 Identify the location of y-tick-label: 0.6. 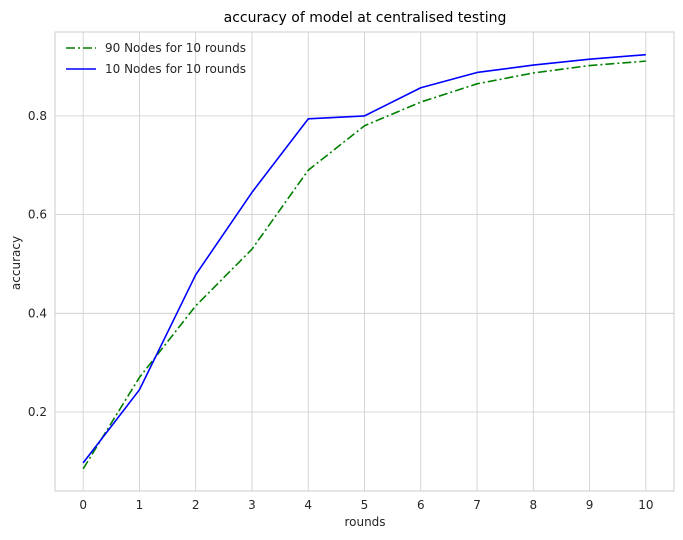
(37, 215).